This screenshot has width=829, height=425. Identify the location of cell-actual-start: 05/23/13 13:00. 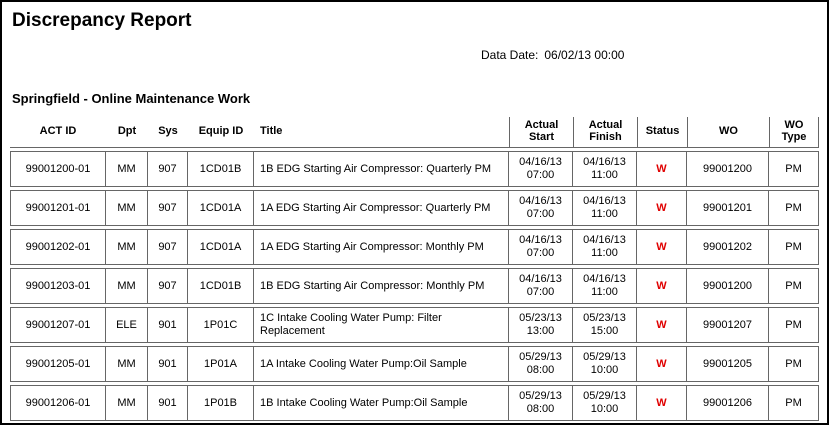
(541, 325).